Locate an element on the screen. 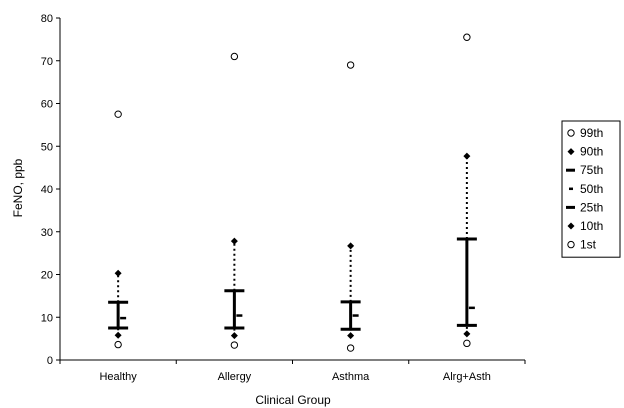  y-tick-label: 70 is located at coordinates (47, 62).